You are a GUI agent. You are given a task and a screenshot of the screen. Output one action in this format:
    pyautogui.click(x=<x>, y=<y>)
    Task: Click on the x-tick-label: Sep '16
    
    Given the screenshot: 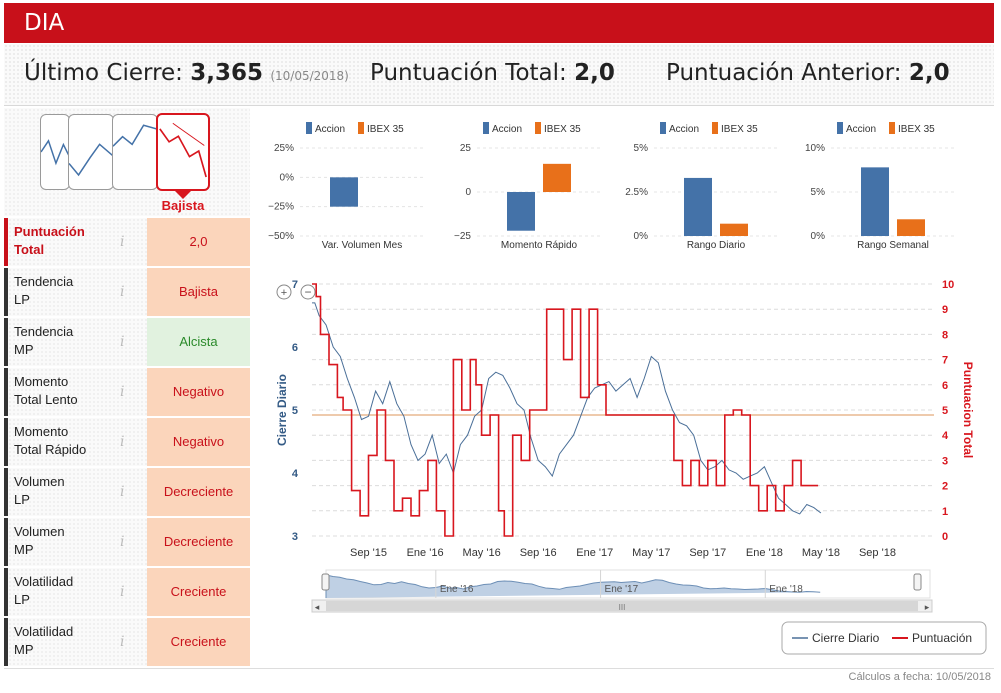 What is the action you would take?
    pyautogui.click(x=538, y=553)
    